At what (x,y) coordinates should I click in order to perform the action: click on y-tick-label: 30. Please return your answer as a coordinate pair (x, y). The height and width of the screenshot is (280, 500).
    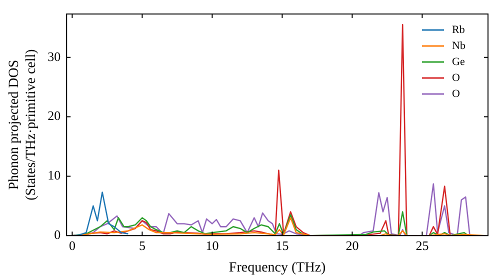
    Looking at the image, I should click on (54, 56).